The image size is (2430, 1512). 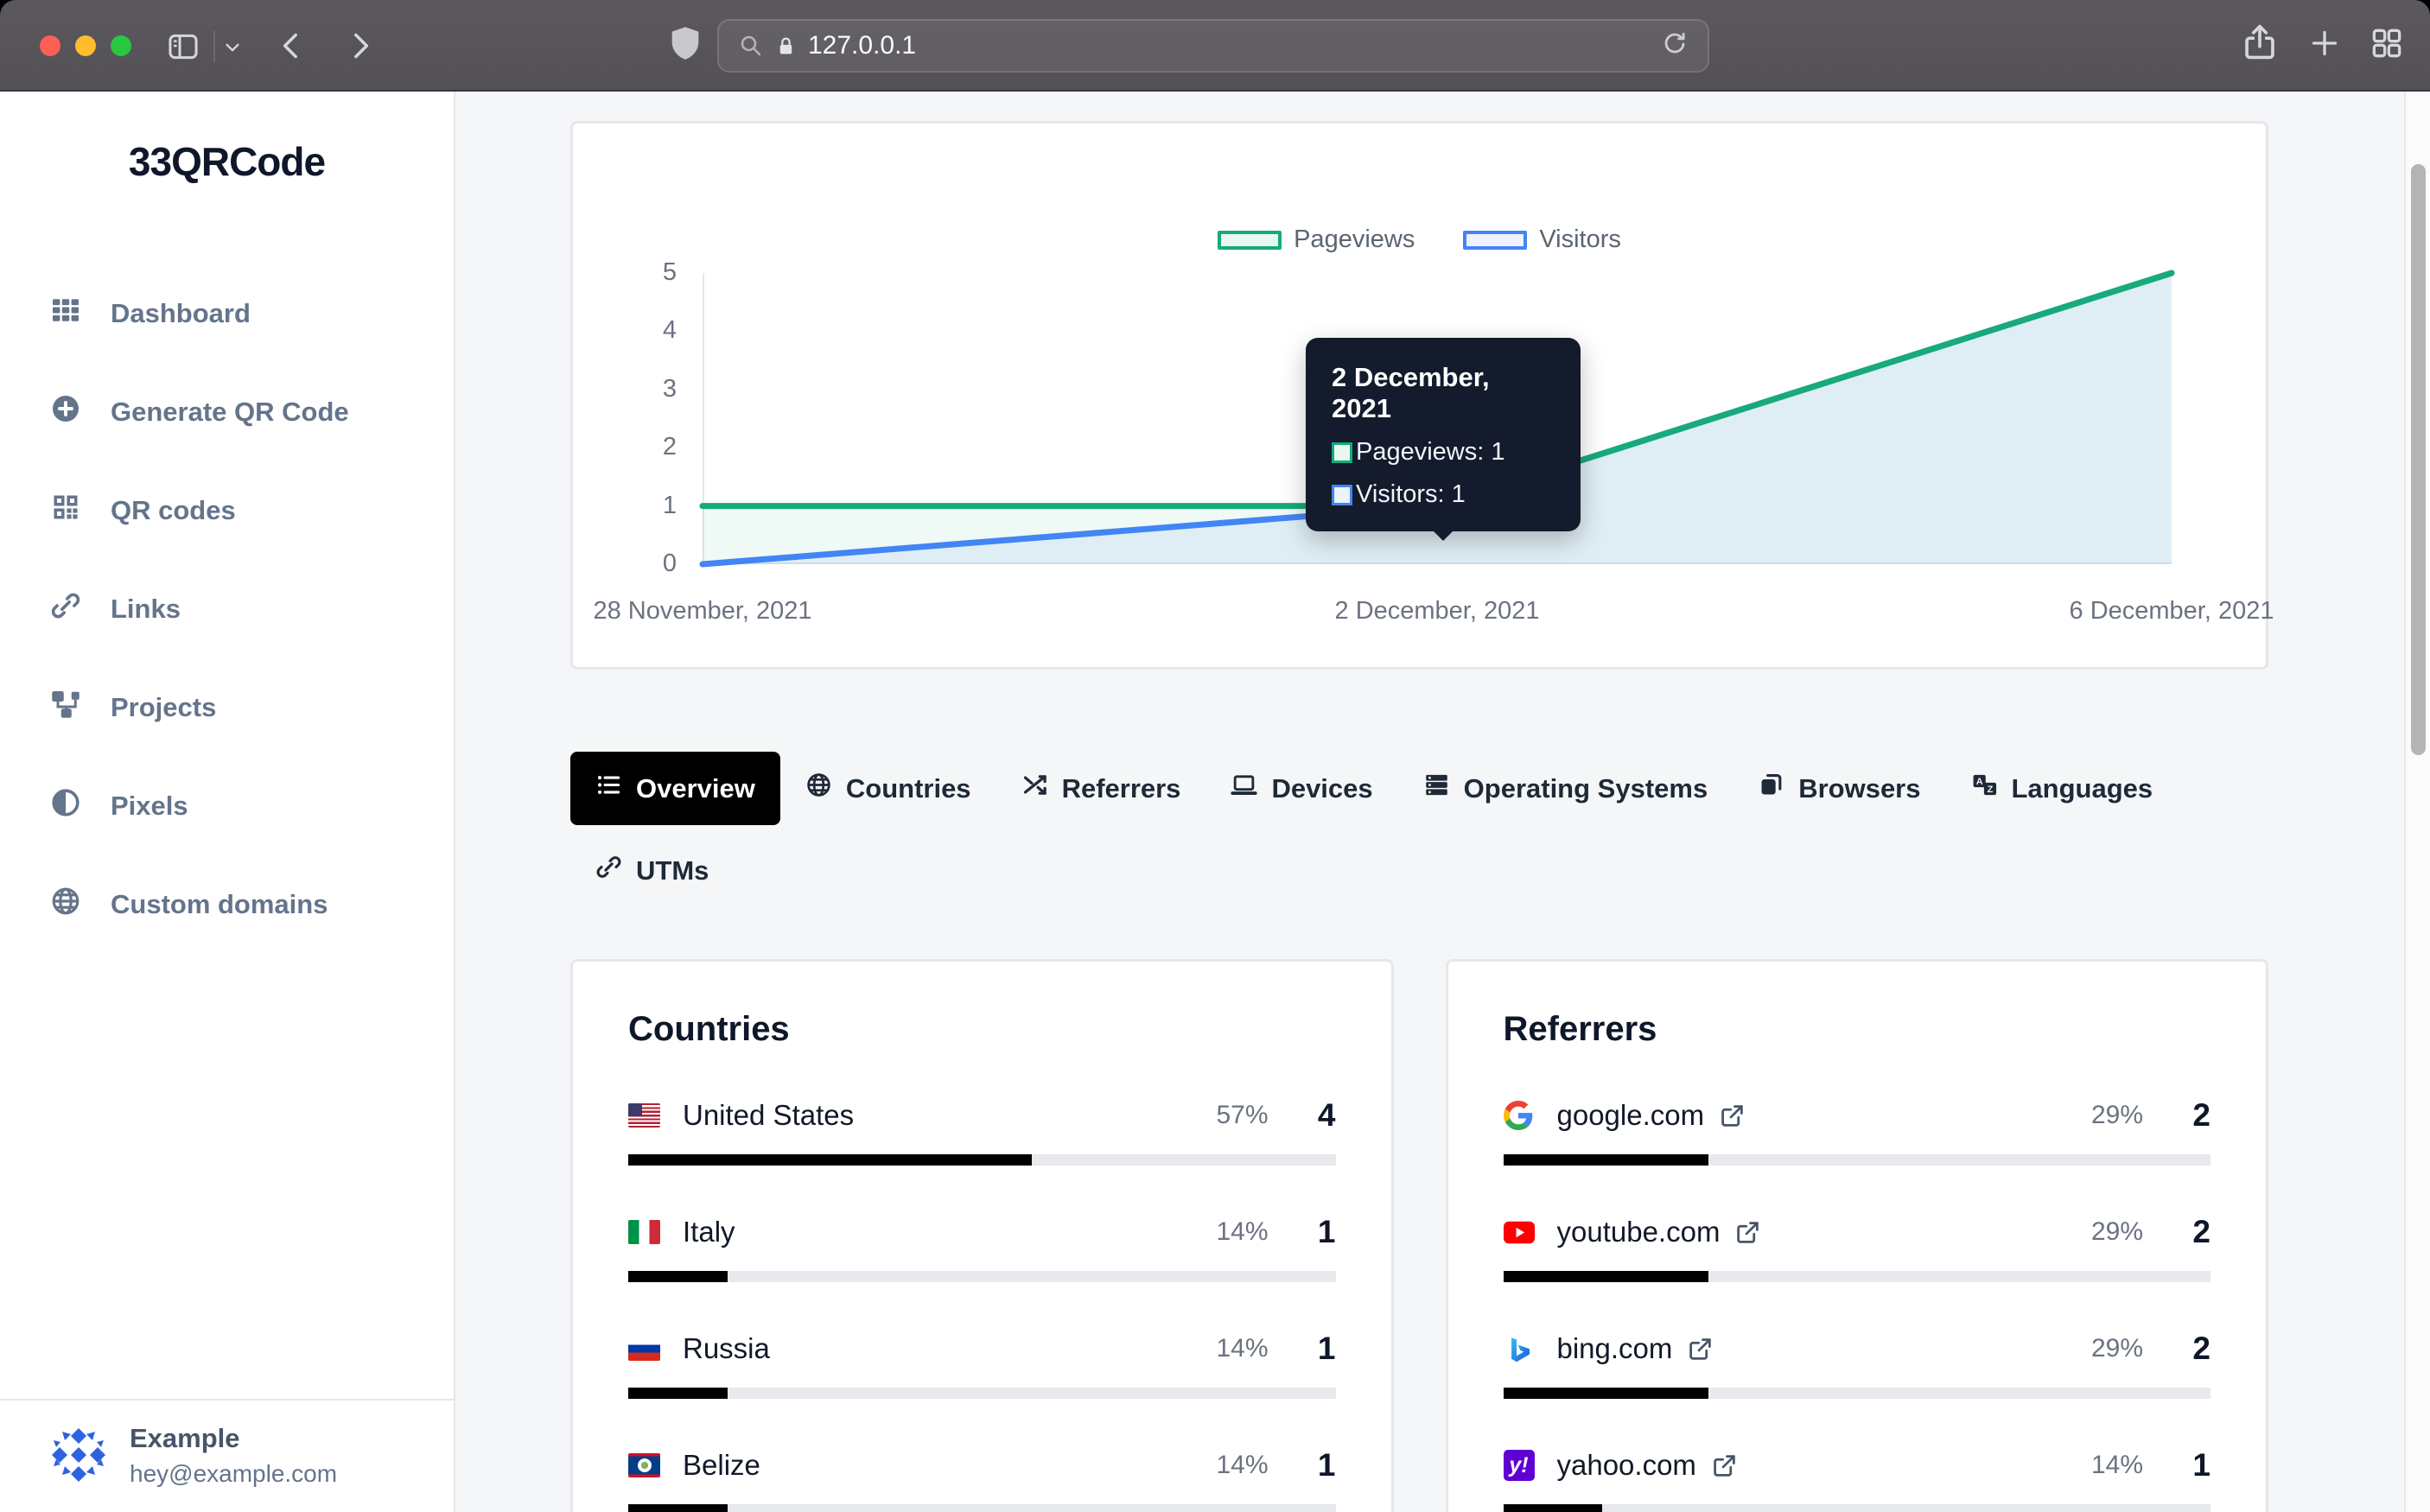 I want to click on y-axis-tick: 3, so click(x=669, y=388).